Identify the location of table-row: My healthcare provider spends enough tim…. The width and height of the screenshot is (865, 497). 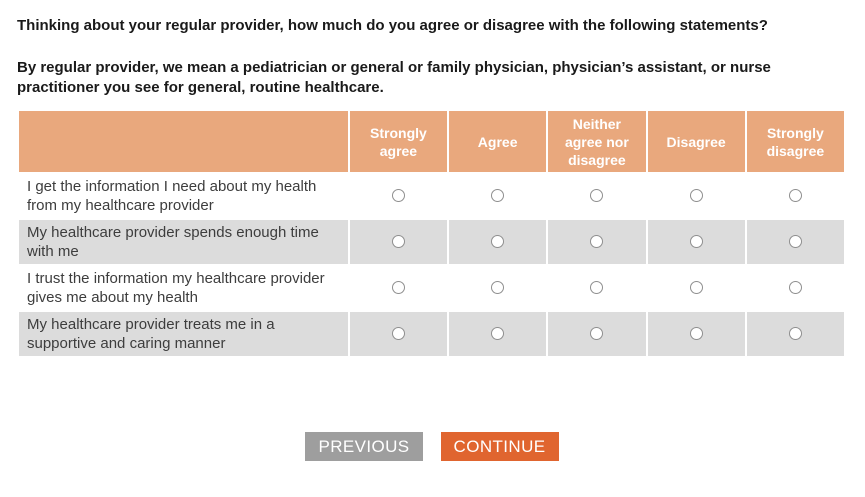
(431, 242).